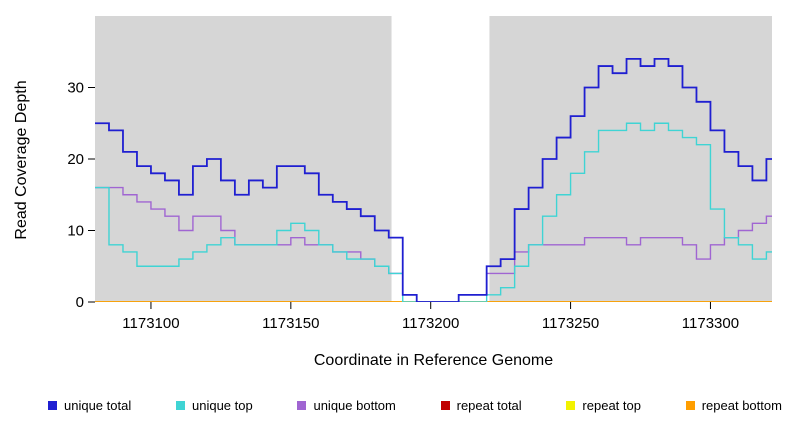 The image size is (792, 432). I want to click on legend-swatch-repeat-bottom, so click(690, 405).